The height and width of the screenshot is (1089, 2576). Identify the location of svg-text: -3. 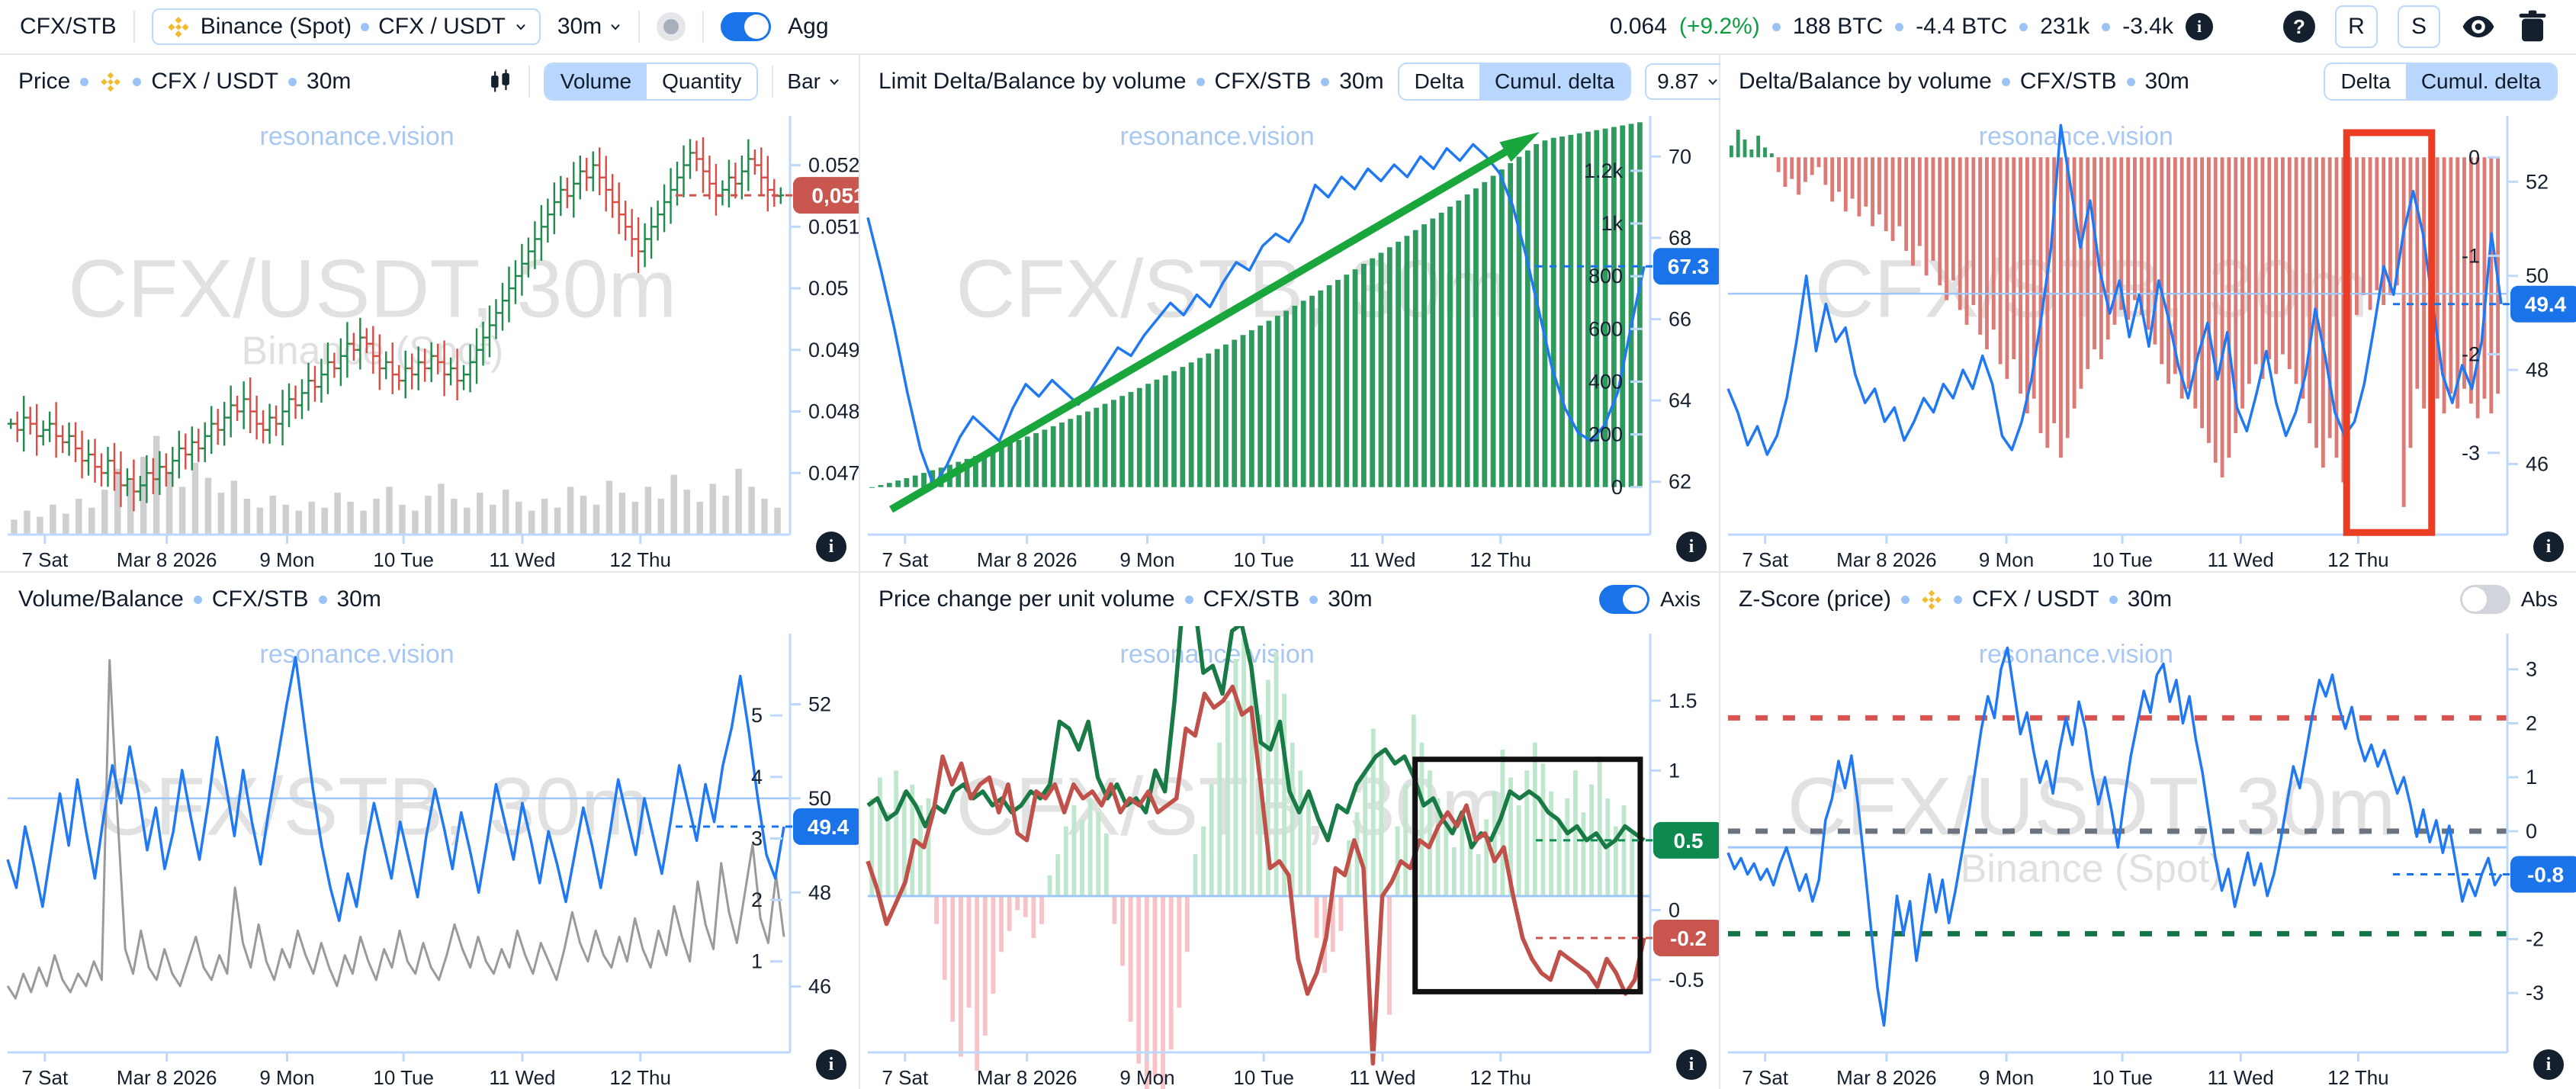
(2471, 453).